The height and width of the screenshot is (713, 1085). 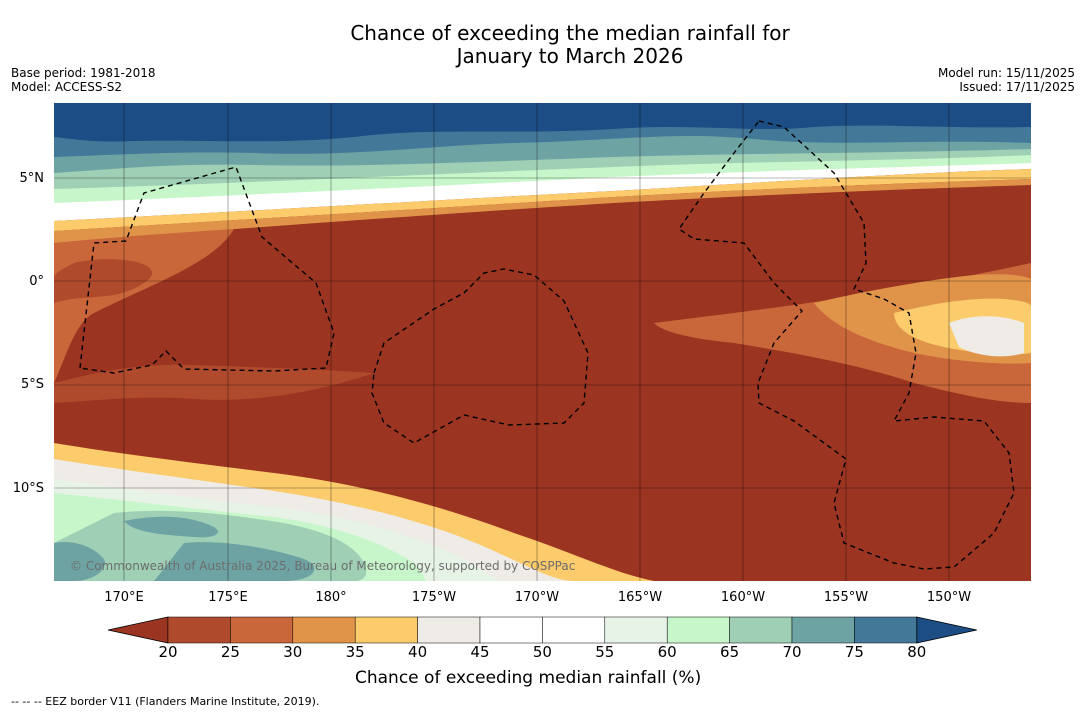 What do you see at coordinates (542, 652) in the screenshot?
I see `colorbar-tick: 50` at bounding box center [542, 652].